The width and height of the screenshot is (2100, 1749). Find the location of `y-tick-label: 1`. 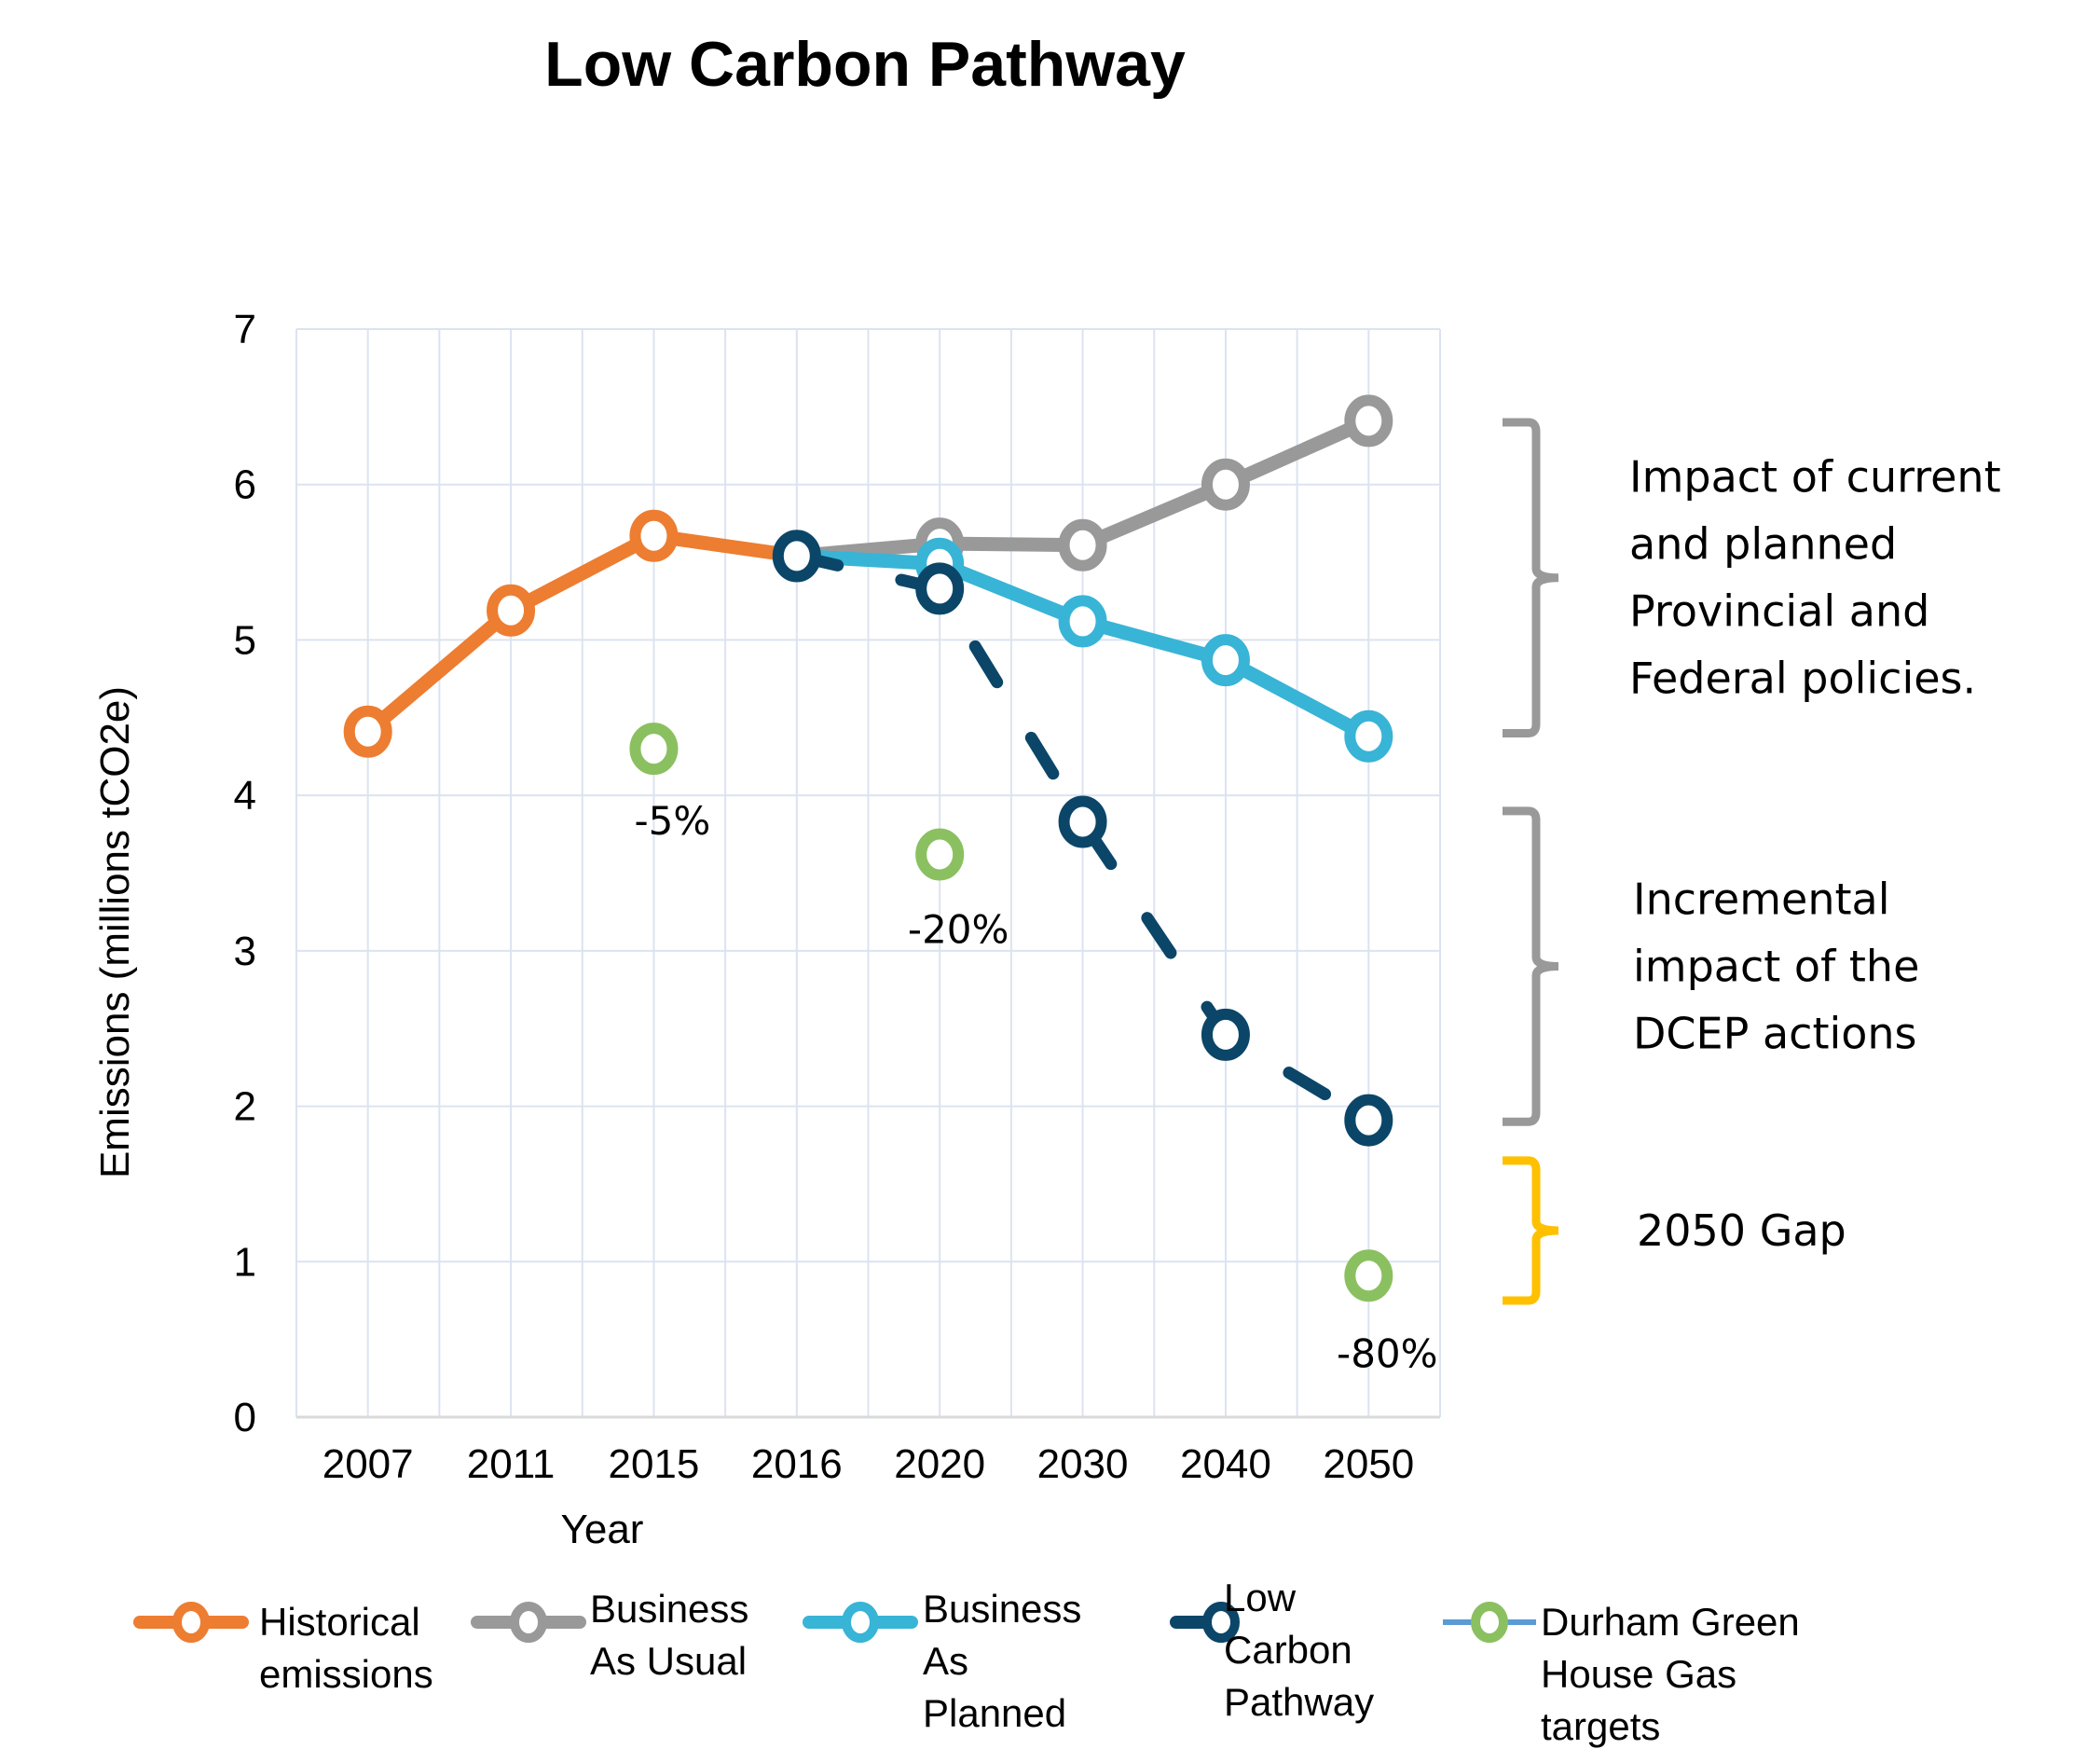

y-tick-label: 1 is located at coordinates (245, 1262).